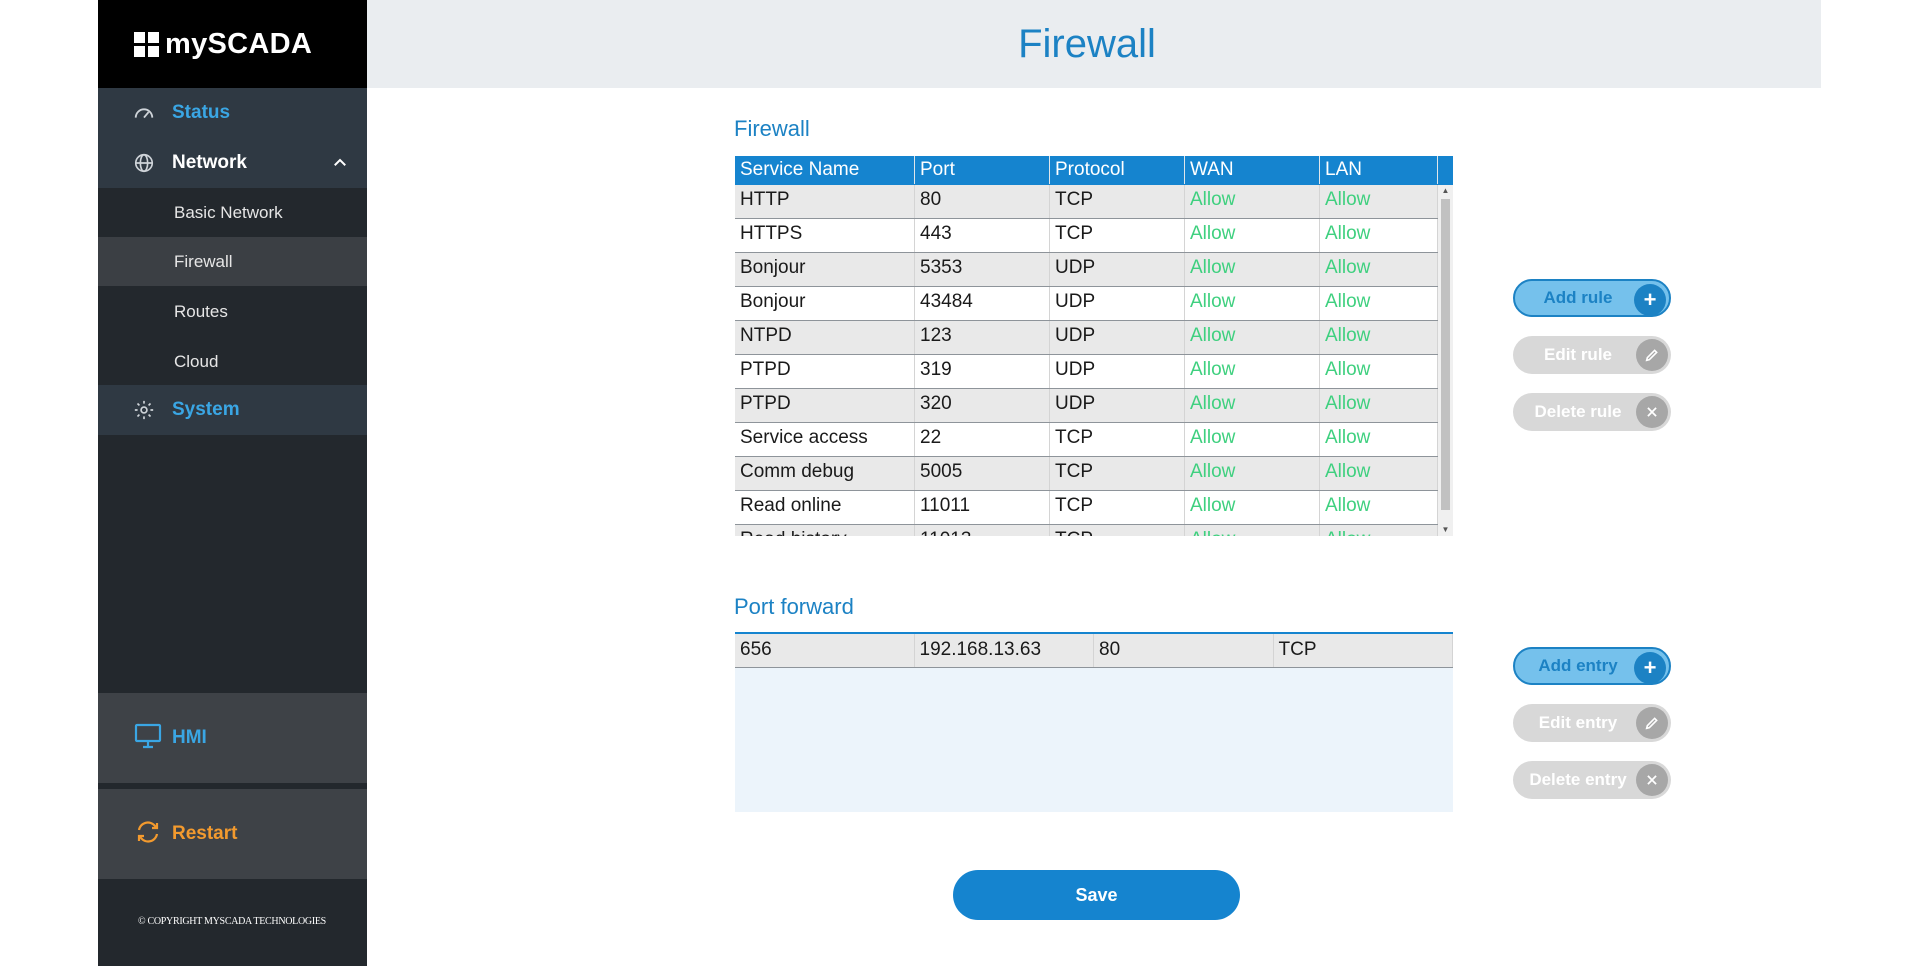  What do you see at coordinates (201, 112) in the screenshot?
I see `nav-status-label: Status` at bounding box center [201, 112].